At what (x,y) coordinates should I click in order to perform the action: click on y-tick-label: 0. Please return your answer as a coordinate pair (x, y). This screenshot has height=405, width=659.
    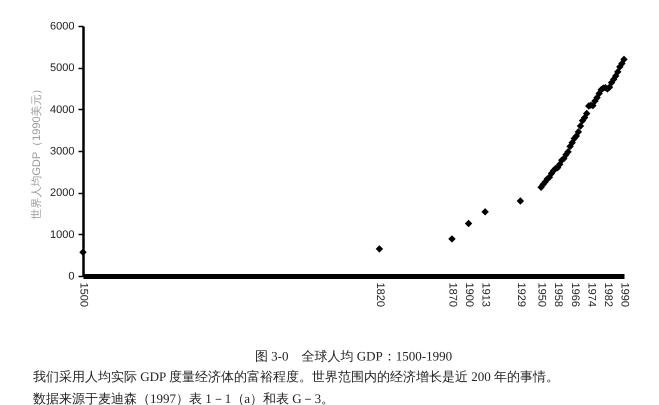
    Looking at the image, I should click on (71, 276).